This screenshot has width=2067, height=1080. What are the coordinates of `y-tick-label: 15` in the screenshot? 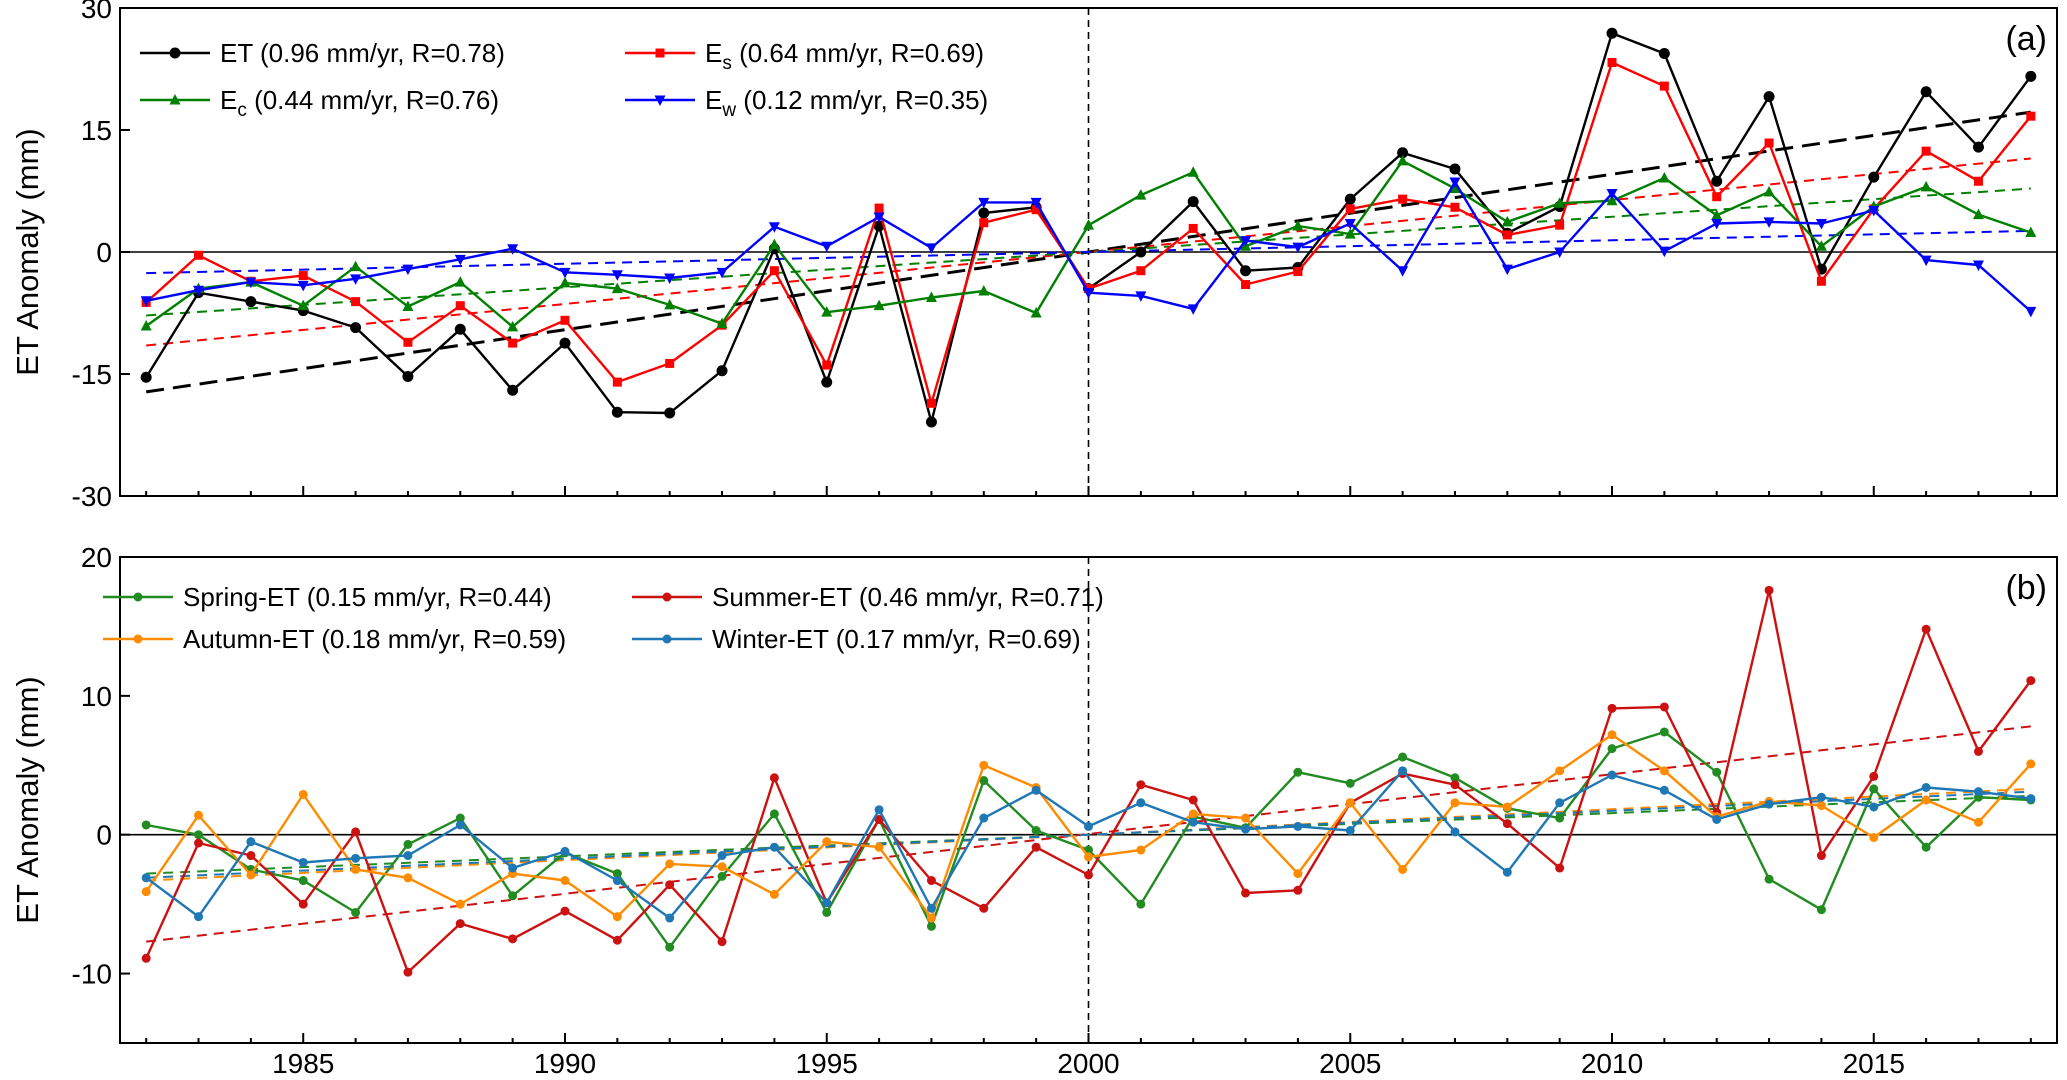 It's located at (96, 130).